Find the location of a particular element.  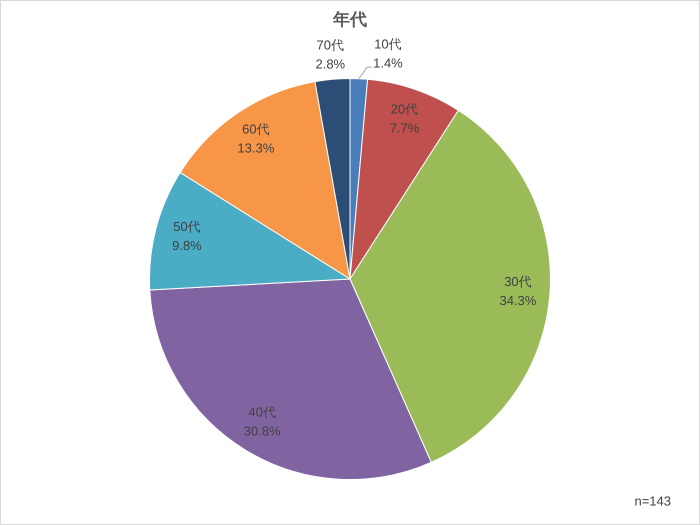

slice-label: 10代 is located at coordinates (388, 44).